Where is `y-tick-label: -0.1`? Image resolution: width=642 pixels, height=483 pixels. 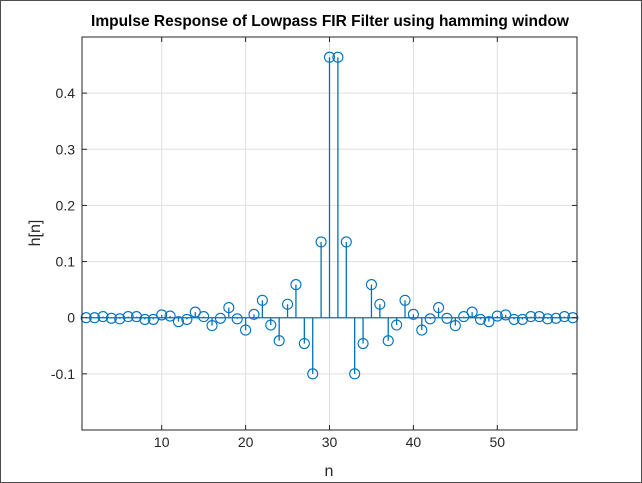
y-tick-label: -0.1 is located at coordinates (63, 374).